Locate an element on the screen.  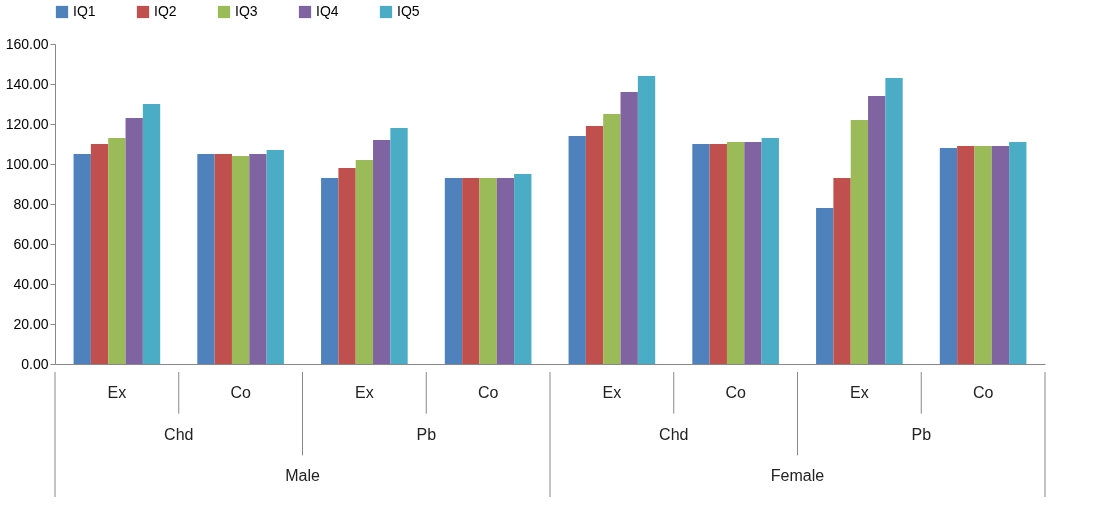
legend-label: IQ3 is located at coordinates (246, 11).